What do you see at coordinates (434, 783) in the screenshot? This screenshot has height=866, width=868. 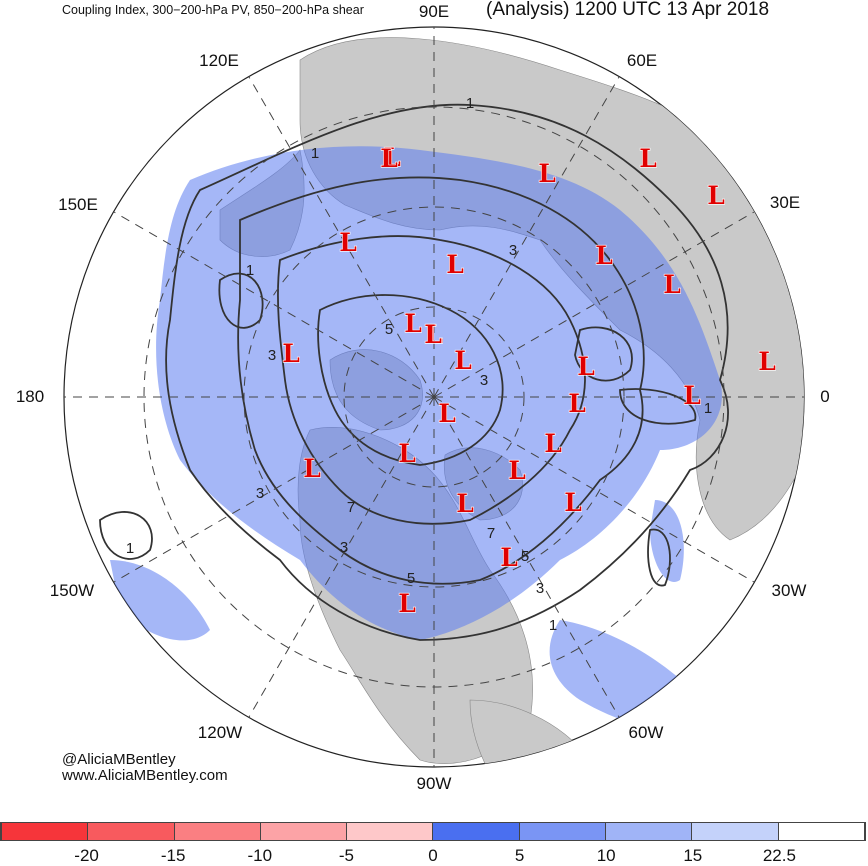 I see `lon-label-90w: 90W` at bounding box center [434, 783].